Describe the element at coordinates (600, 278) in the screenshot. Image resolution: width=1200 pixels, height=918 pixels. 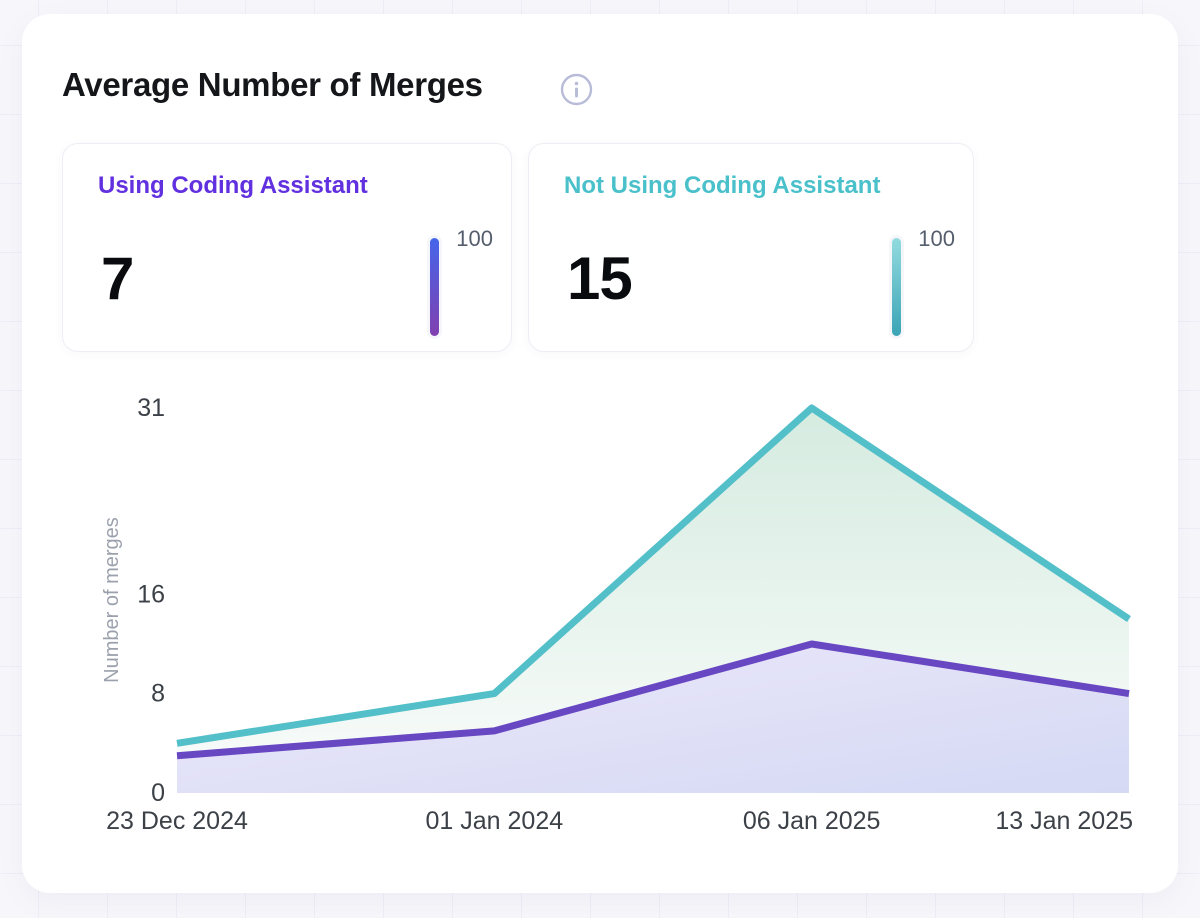
I see `stat-value: 15` at that location.